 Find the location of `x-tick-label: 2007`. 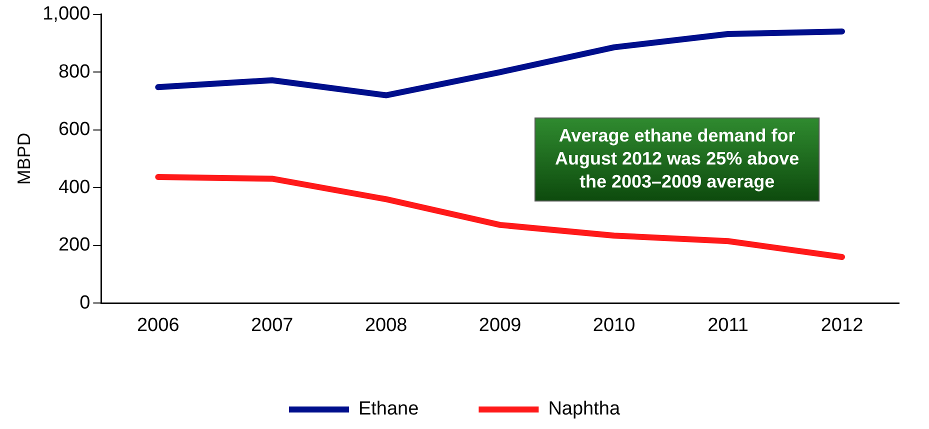

x-tick-label: 2007 is located at coordinates (272, 325).